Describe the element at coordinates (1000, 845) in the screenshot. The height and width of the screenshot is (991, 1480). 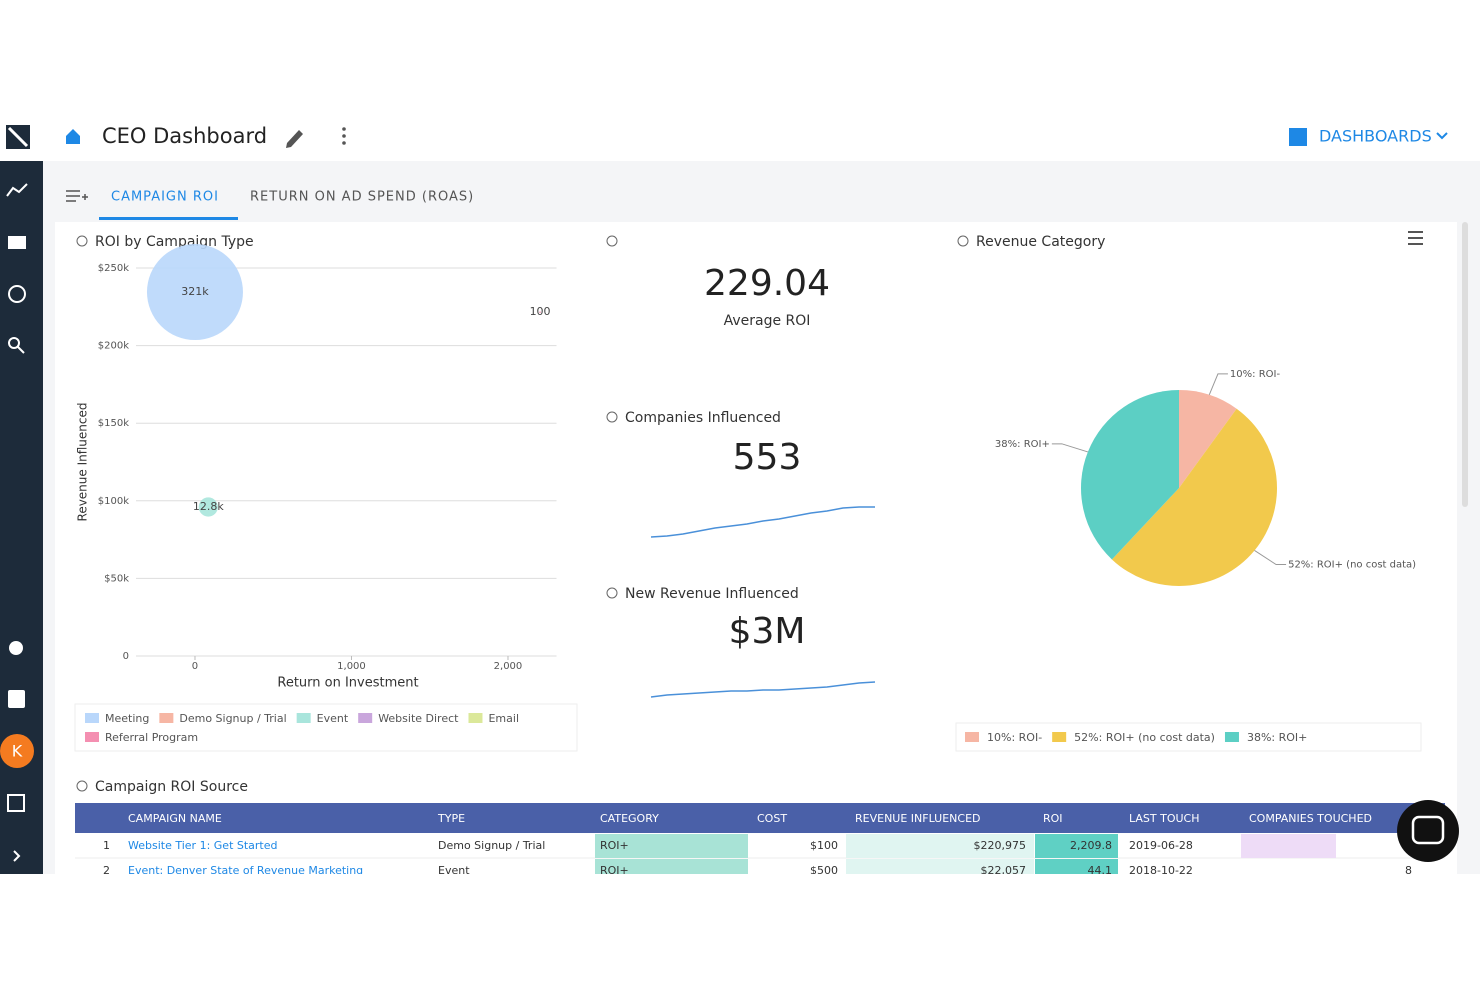
I see `table-cell: $220,975` at that location.